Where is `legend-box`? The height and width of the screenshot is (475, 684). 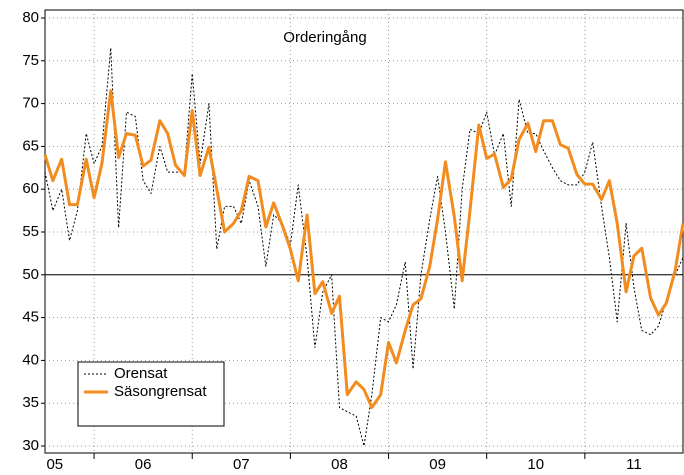
legend-box is located at coordinates (151, 394).